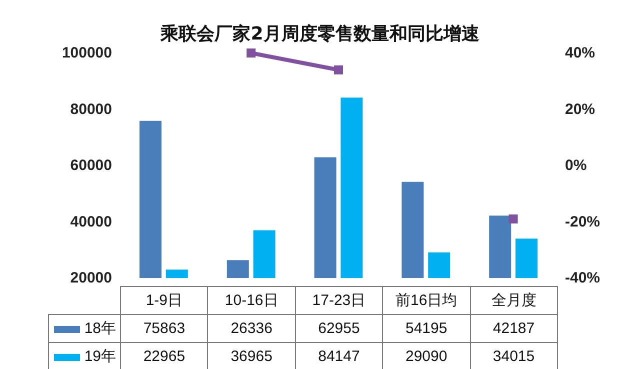 The width and height of the screenshot is (640, 369). I want to click on data-label: 84147, so click(339, 355).